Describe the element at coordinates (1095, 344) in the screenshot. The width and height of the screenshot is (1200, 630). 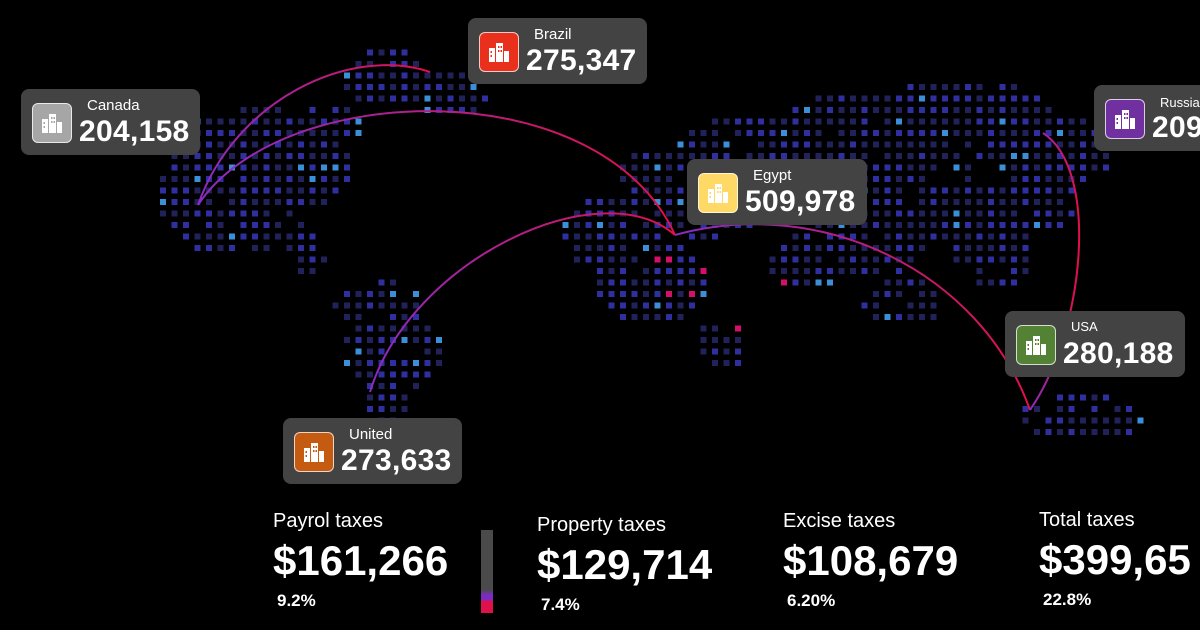
I see `country-card-usa: USA 280,188` at that location.